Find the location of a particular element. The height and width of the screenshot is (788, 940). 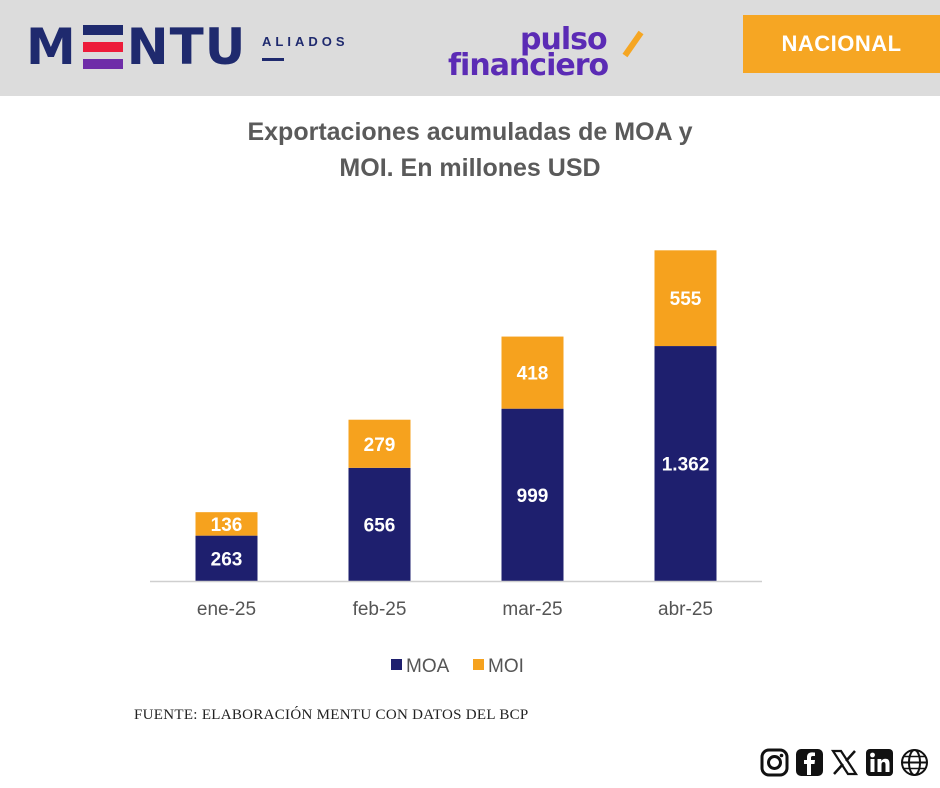

data-label-moa-abr-25: 1.362 is located at coordinates (686, 465).